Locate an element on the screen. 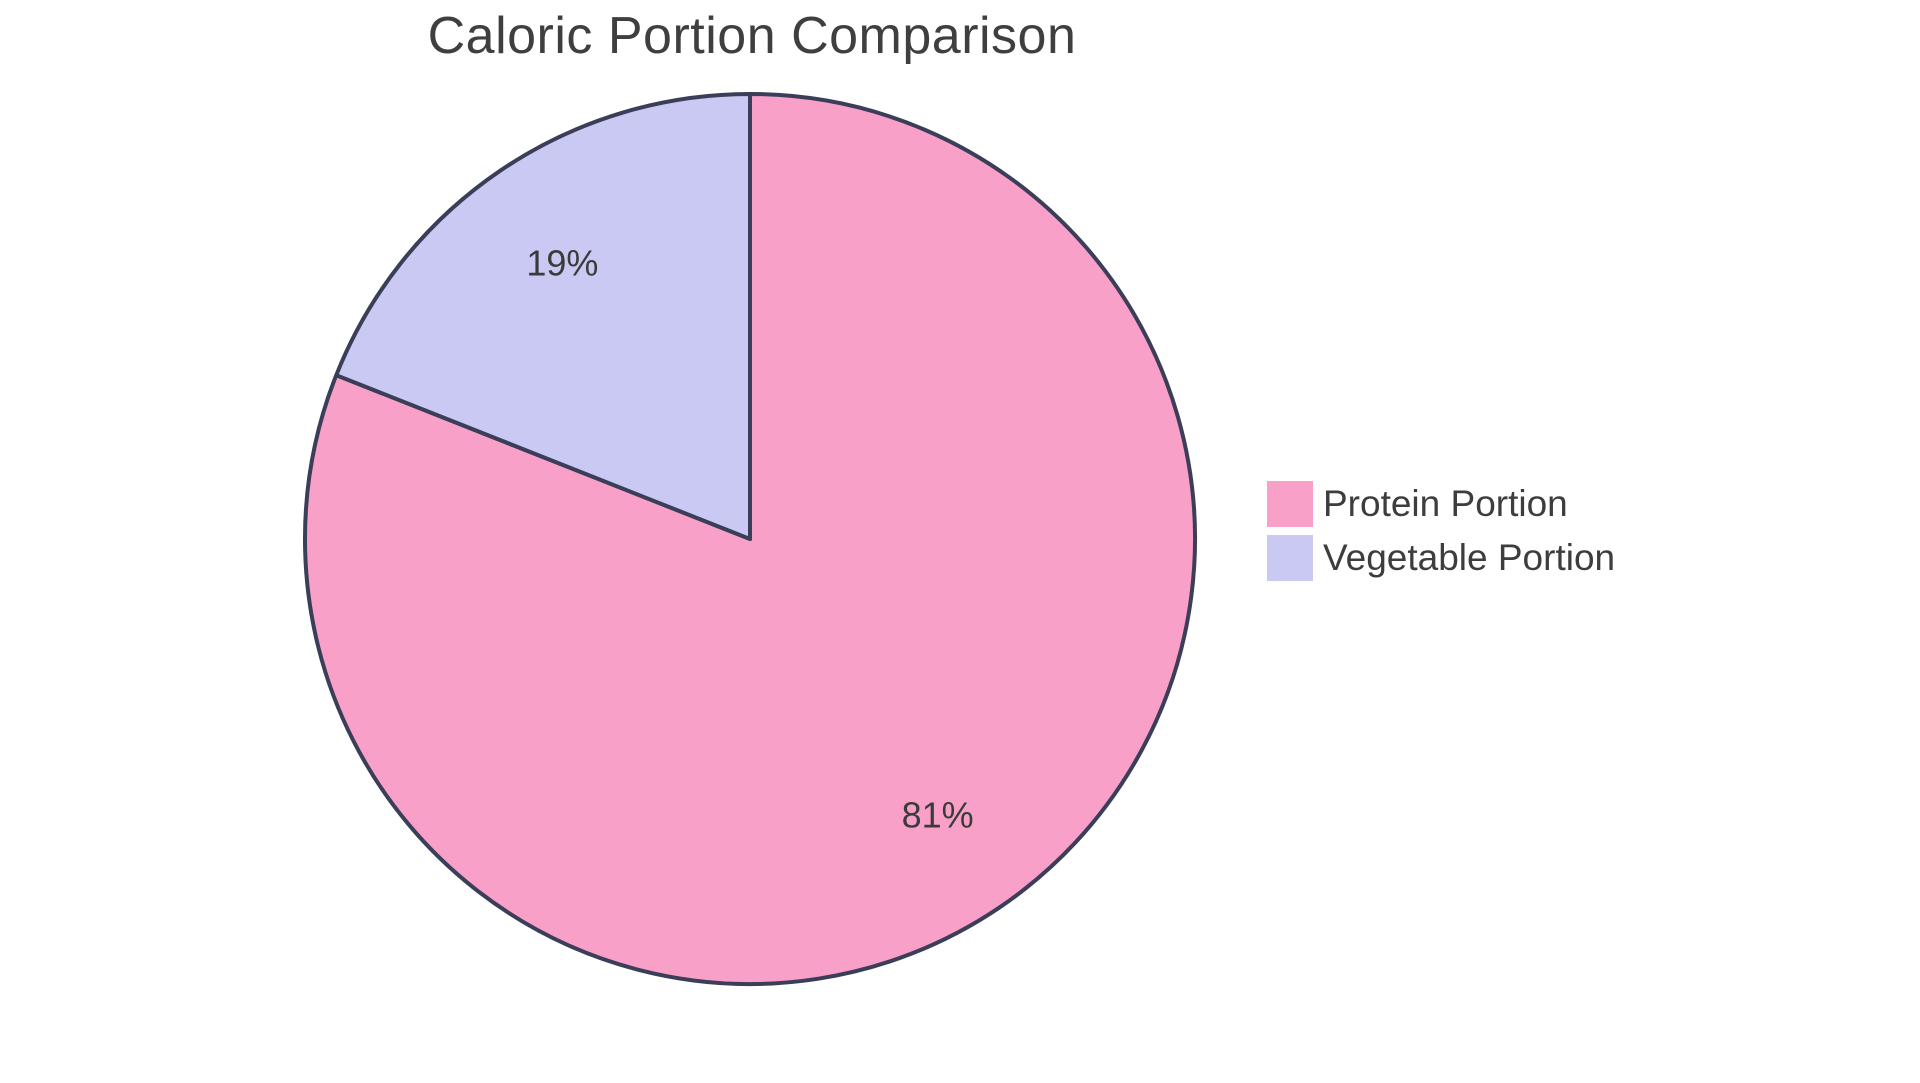 The width and height of the screenshot is (1920, 1083). legend-item-protein-portion: Protein Portion is located at coordinates (1441, 504).